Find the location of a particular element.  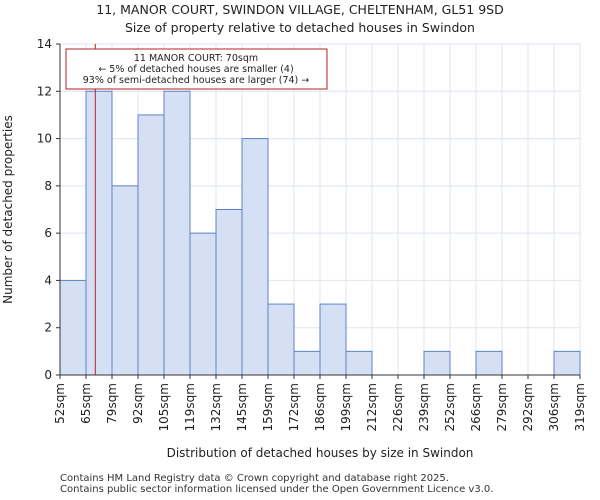

x-tick-label: 186sqm is located at coordinates (320, 407).